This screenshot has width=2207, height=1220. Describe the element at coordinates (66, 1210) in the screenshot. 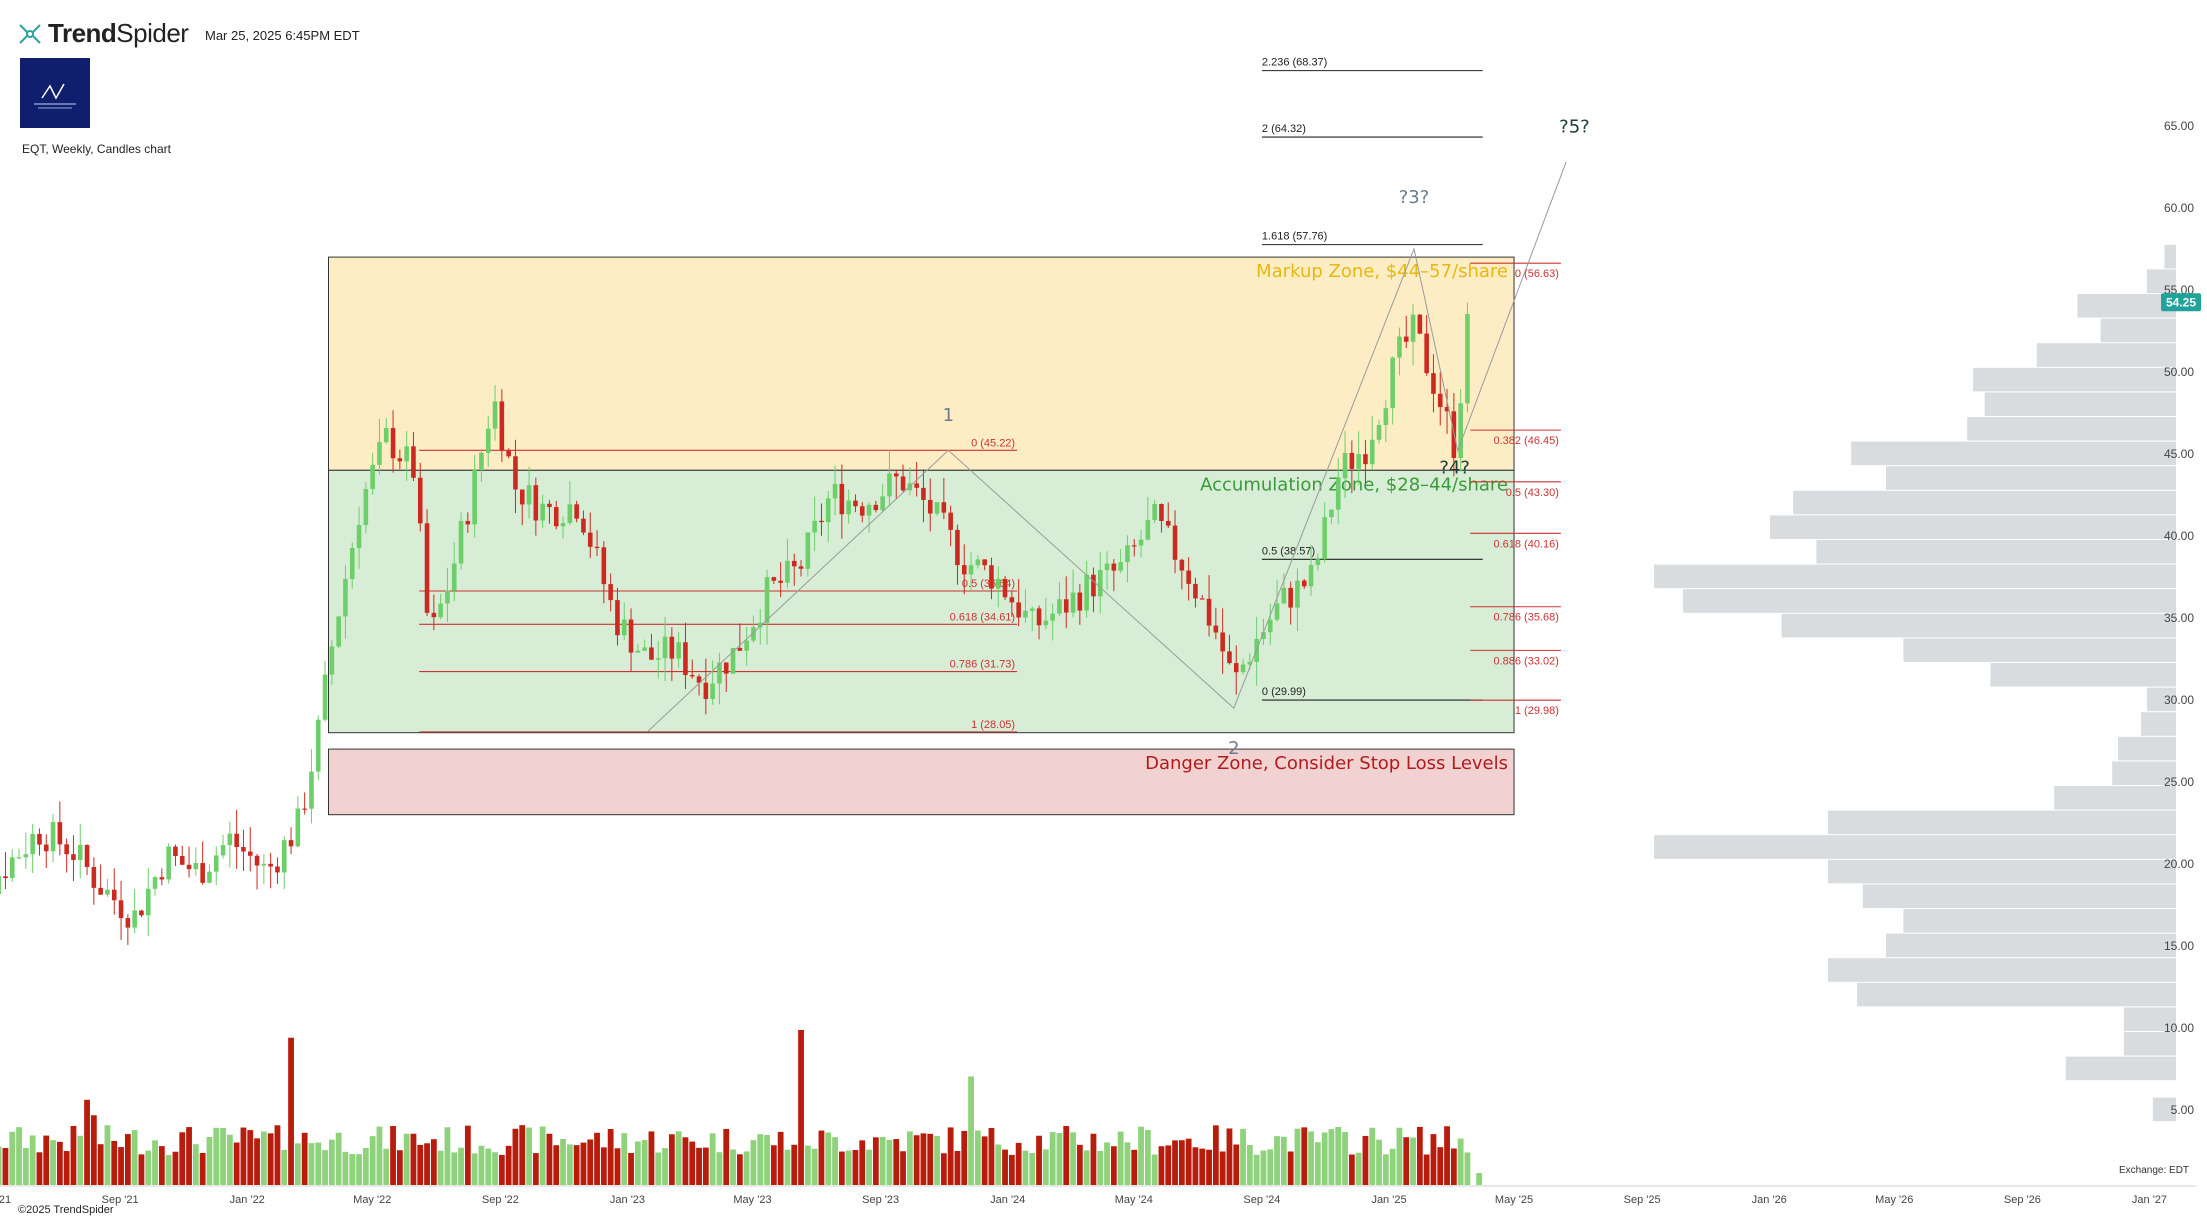

I see `copyright-footer: ©2025 TrendSpider` at that location.